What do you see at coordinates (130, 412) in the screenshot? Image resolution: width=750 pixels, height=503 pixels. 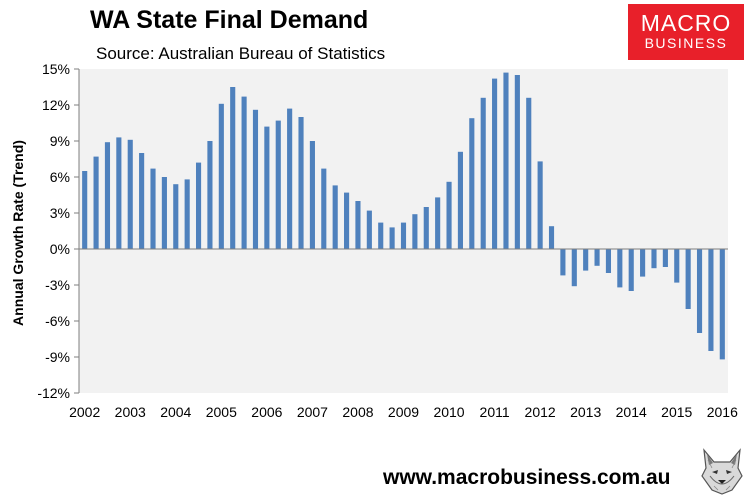 I see `x-tick-label: 2003` at bounding box center [130, 412].